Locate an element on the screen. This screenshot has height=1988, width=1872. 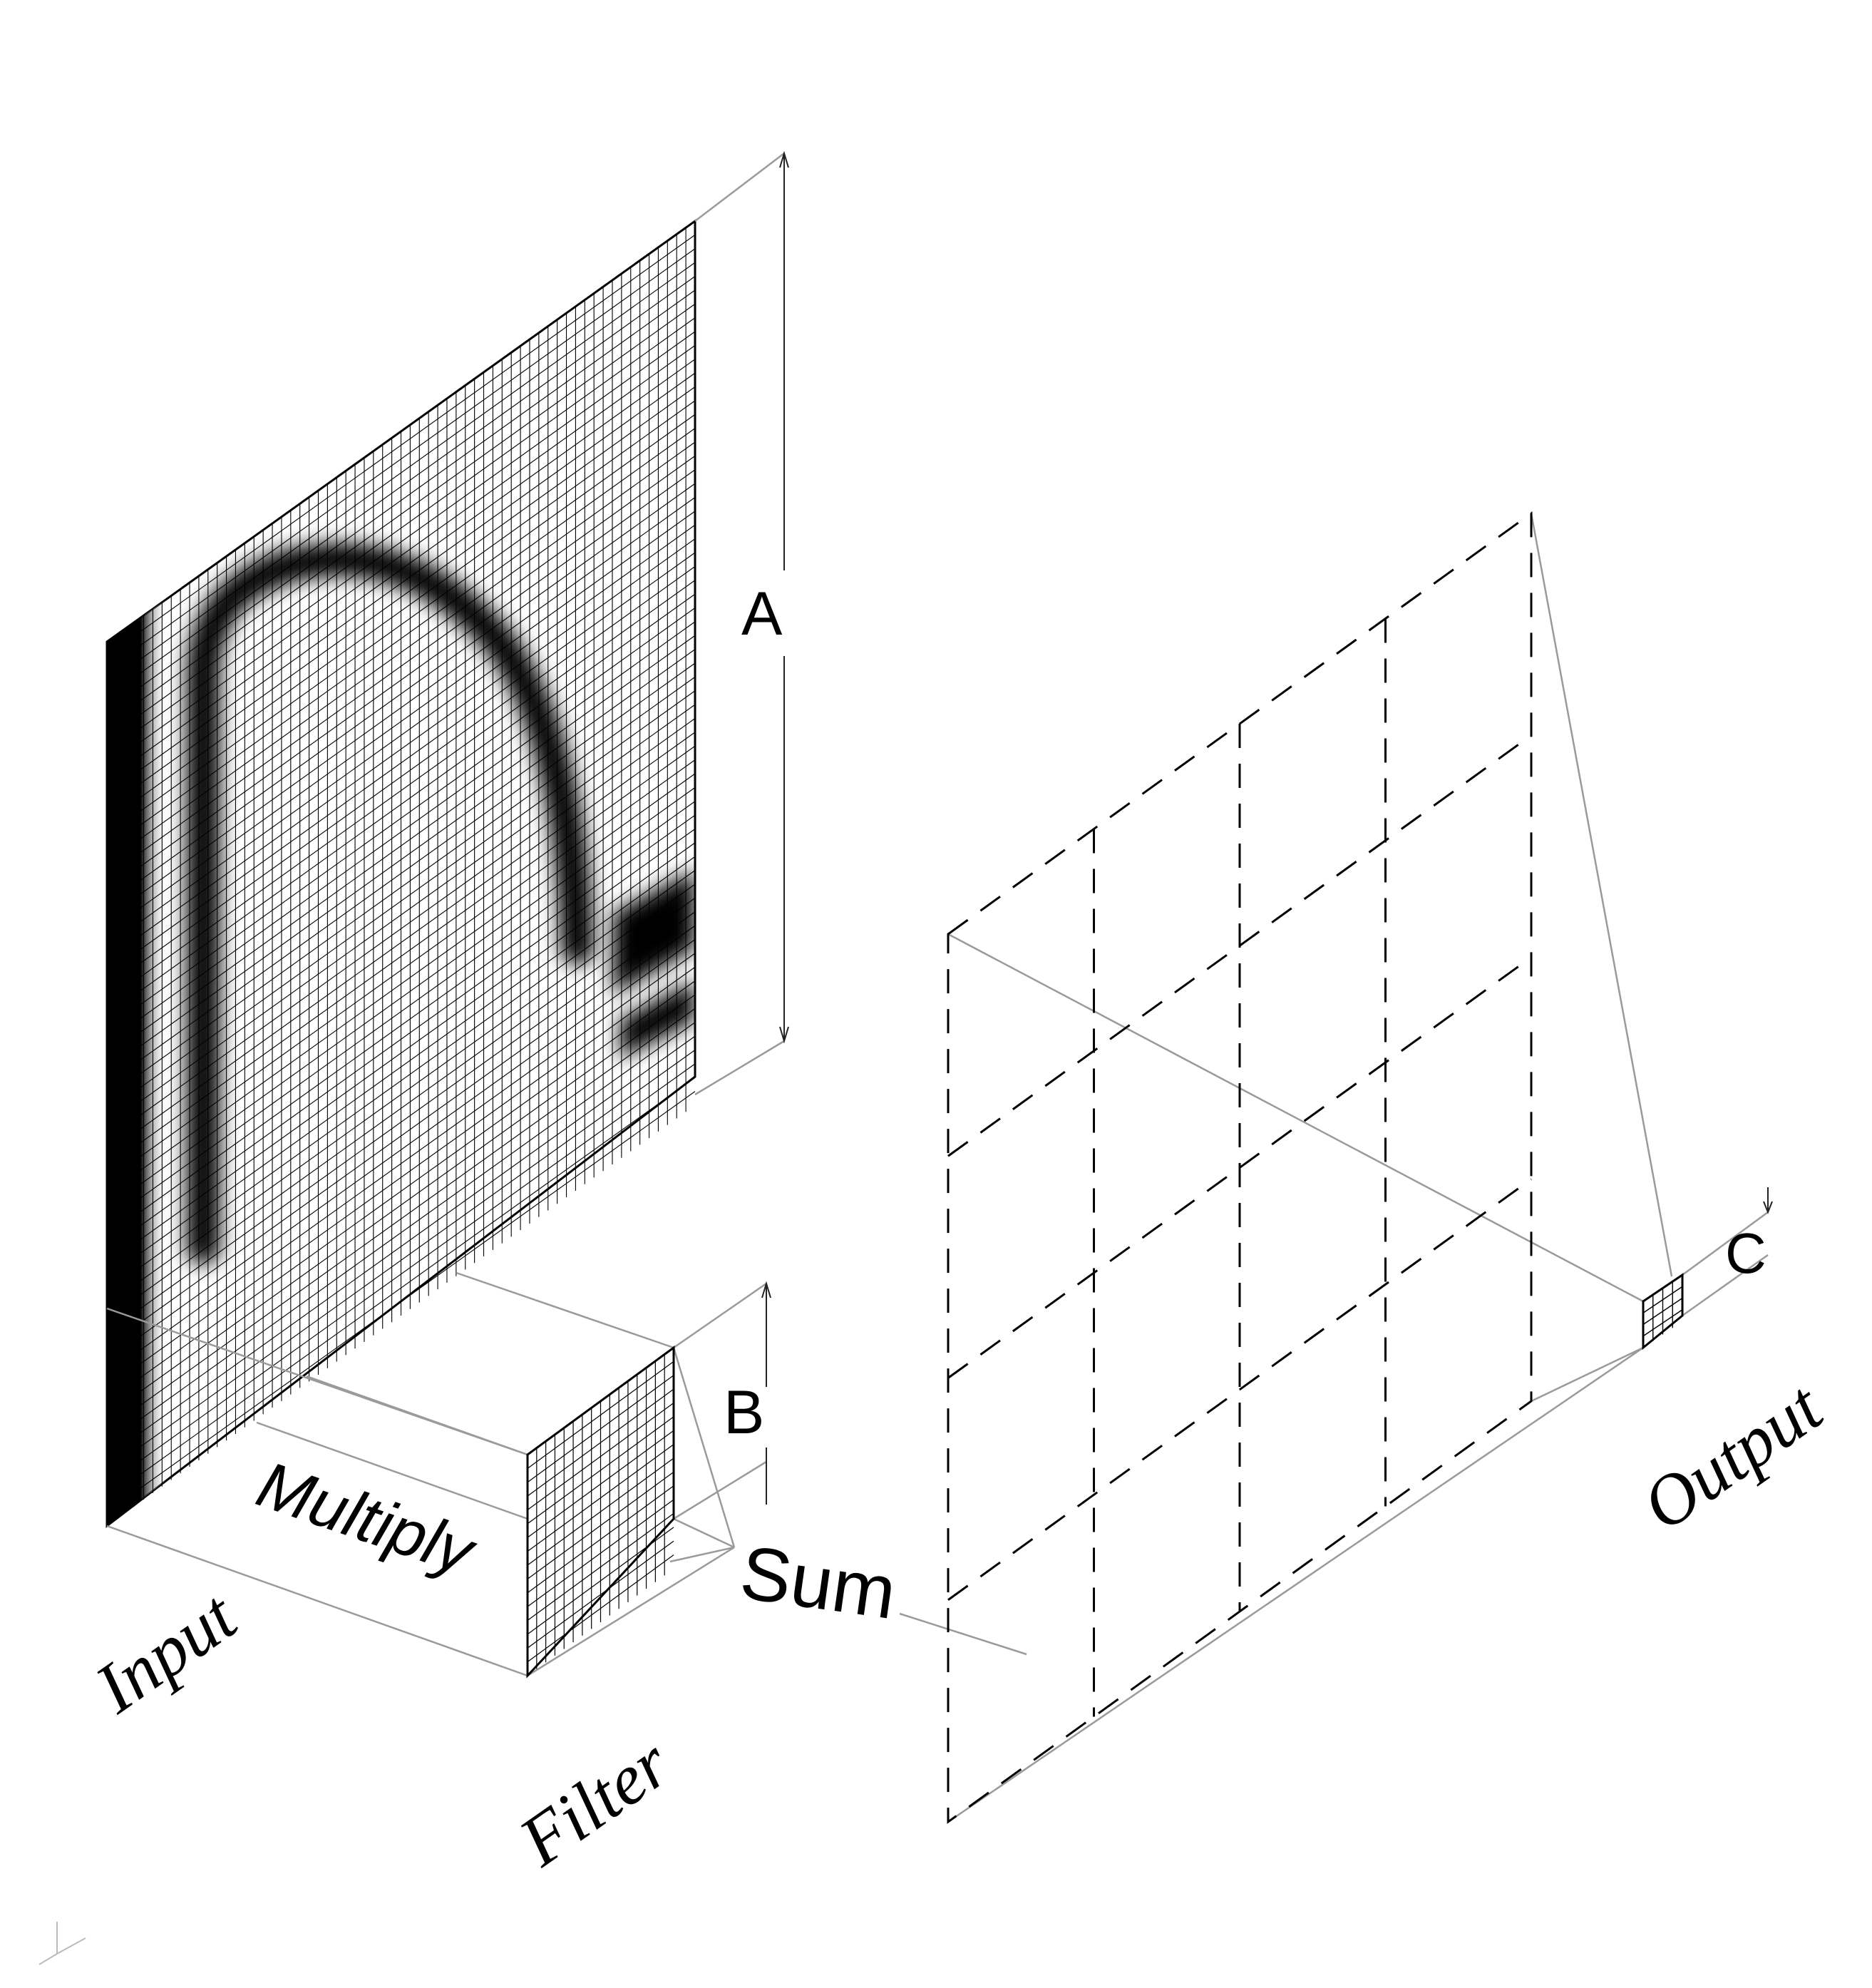
output-cell is located at coordinates (1663, 1312).